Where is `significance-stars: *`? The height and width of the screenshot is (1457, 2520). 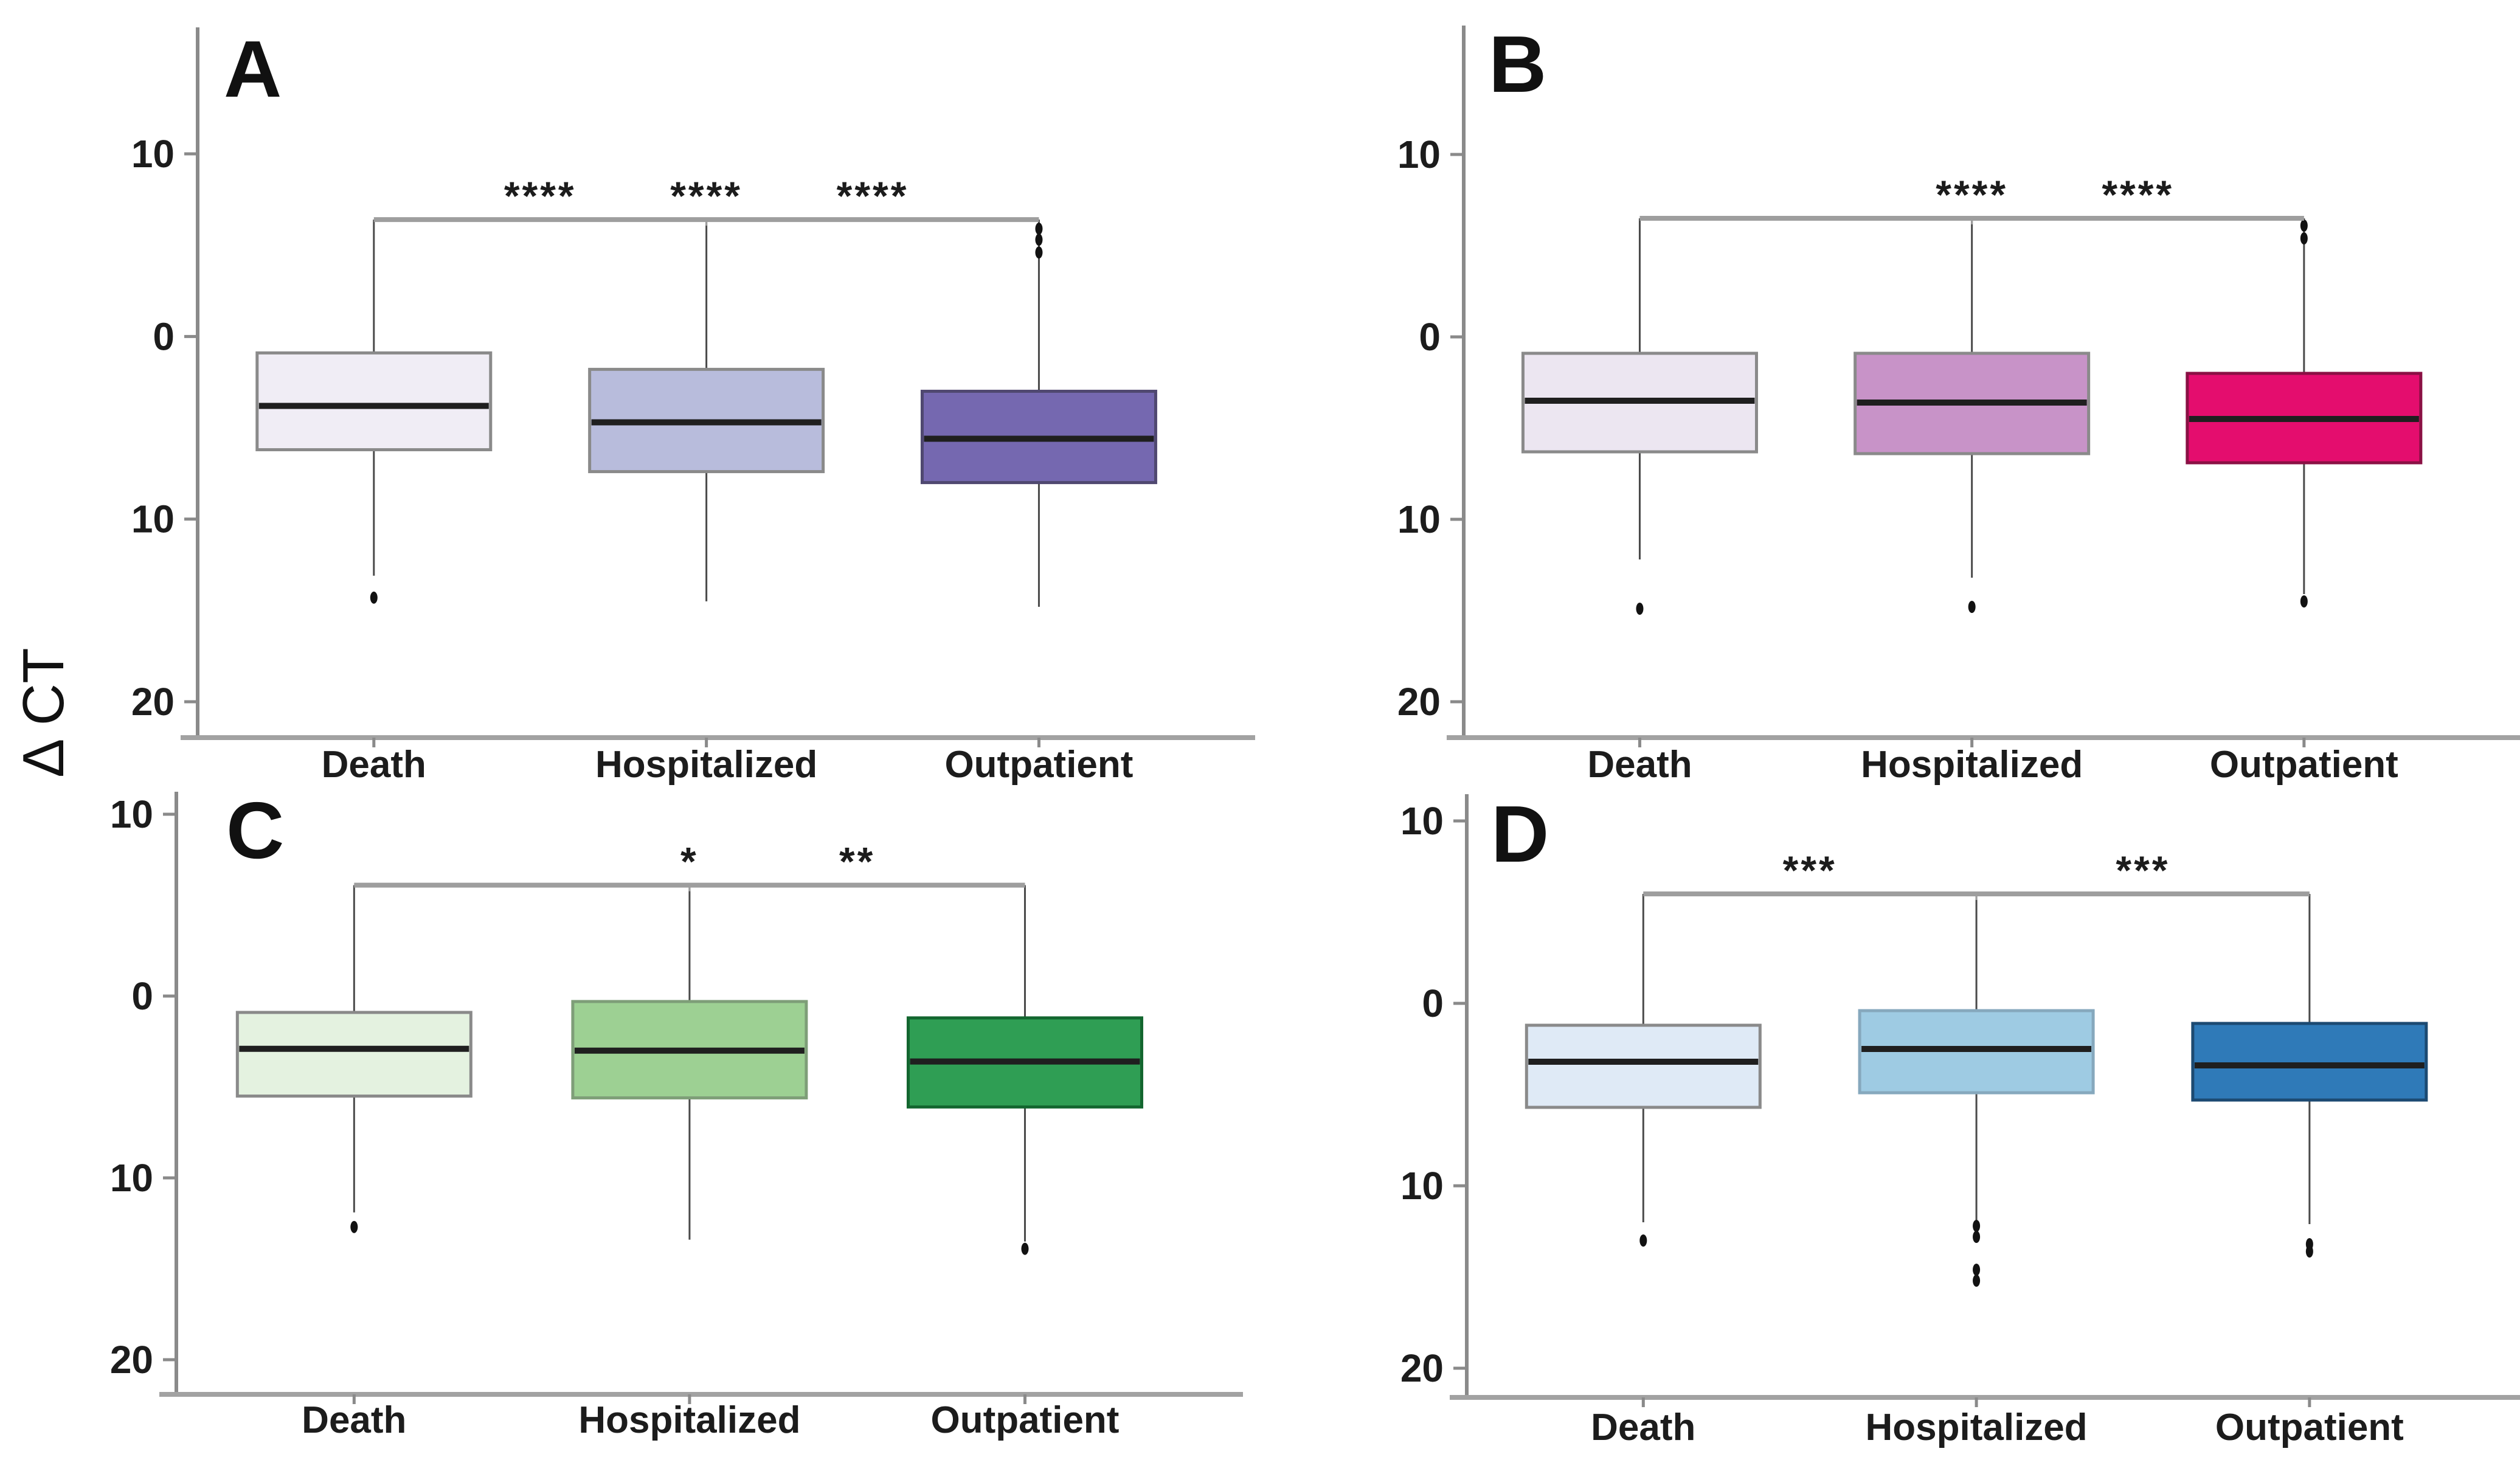 significance-stars: * is located at coordinates (689, 861).